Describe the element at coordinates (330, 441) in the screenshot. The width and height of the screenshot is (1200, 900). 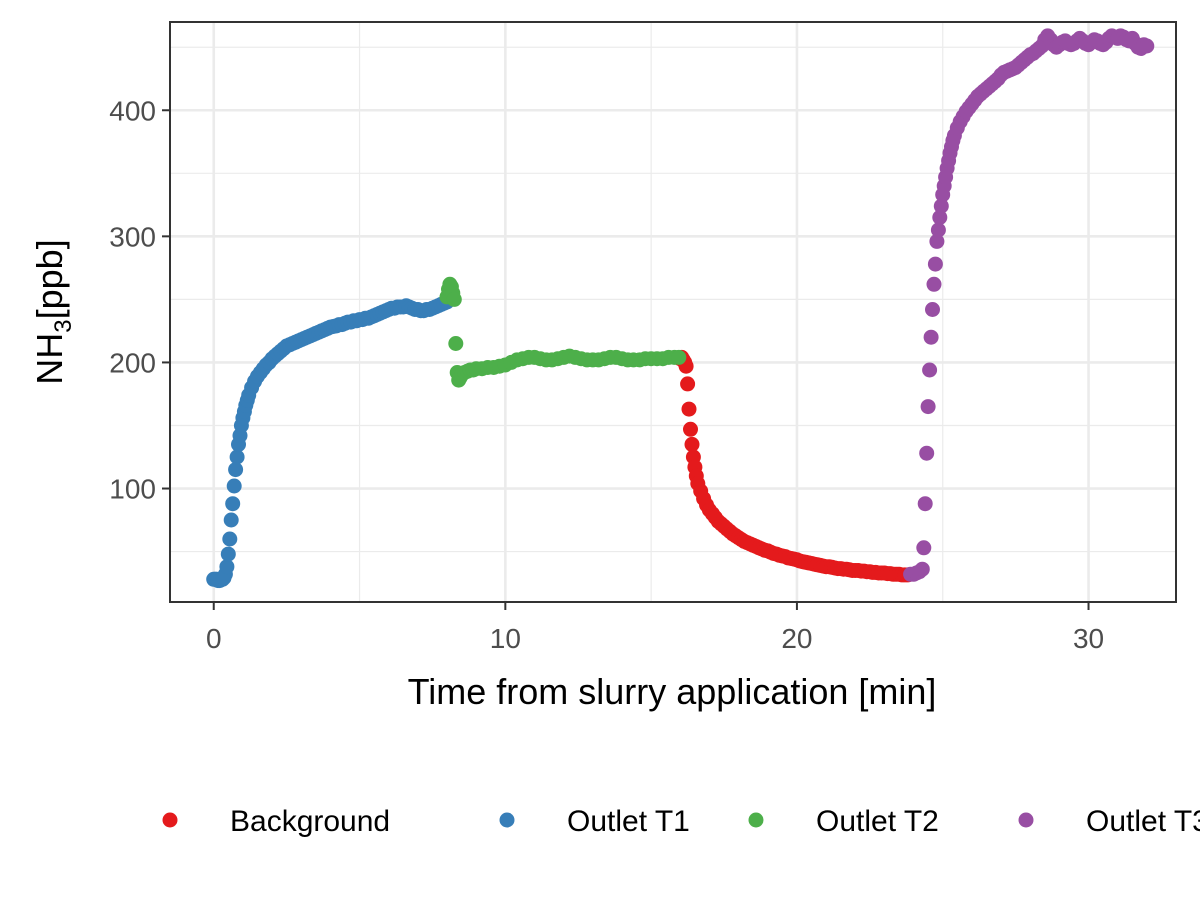
I see `series-outlet-t1` at that location.